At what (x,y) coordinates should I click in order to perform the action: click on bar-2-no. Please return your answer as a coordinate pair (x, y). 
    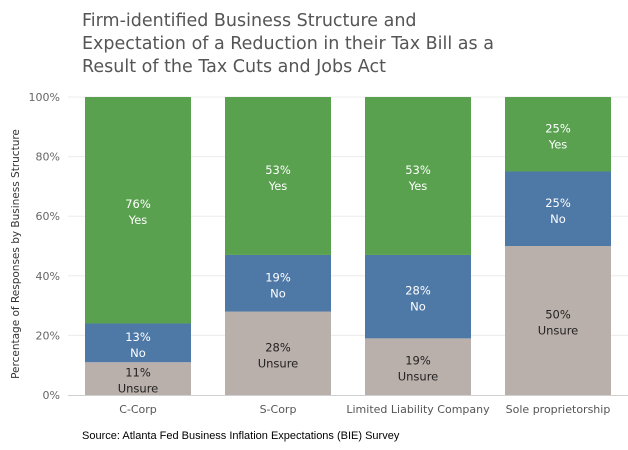
    Looking at the image, I should click on (418, 296).